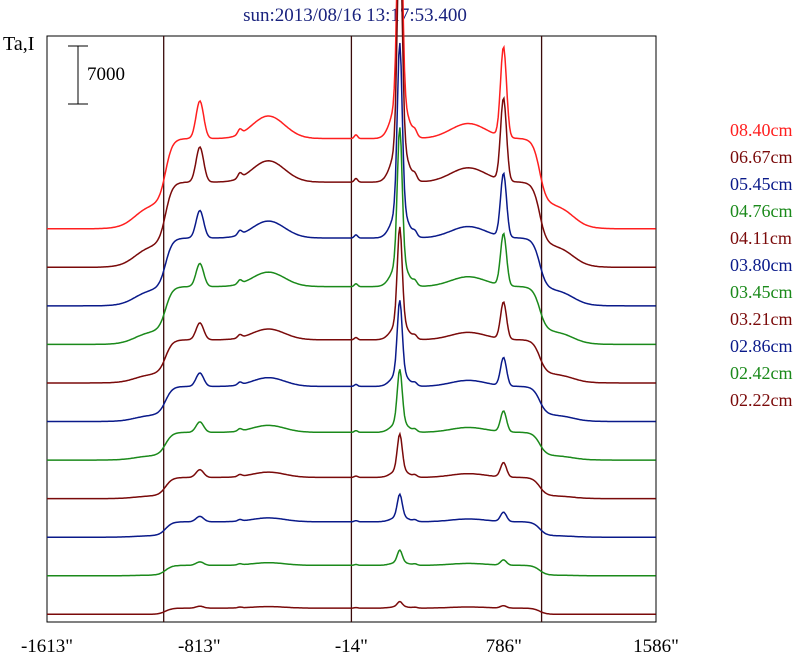 Image resolution: width=805 pixels, height=660 pixels. Describe the element at coordinates (18, 44) in the screenshot. I see `y-axis-label: Ta,I` at that location.